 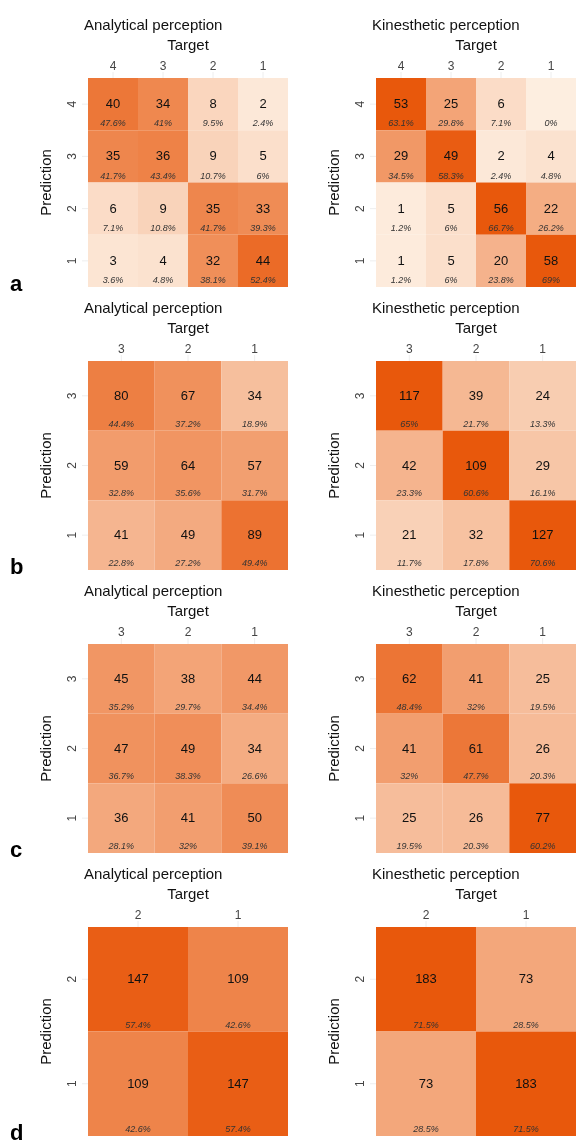 I want to click on annotation: 7.1%, so click(x=113, y=227).